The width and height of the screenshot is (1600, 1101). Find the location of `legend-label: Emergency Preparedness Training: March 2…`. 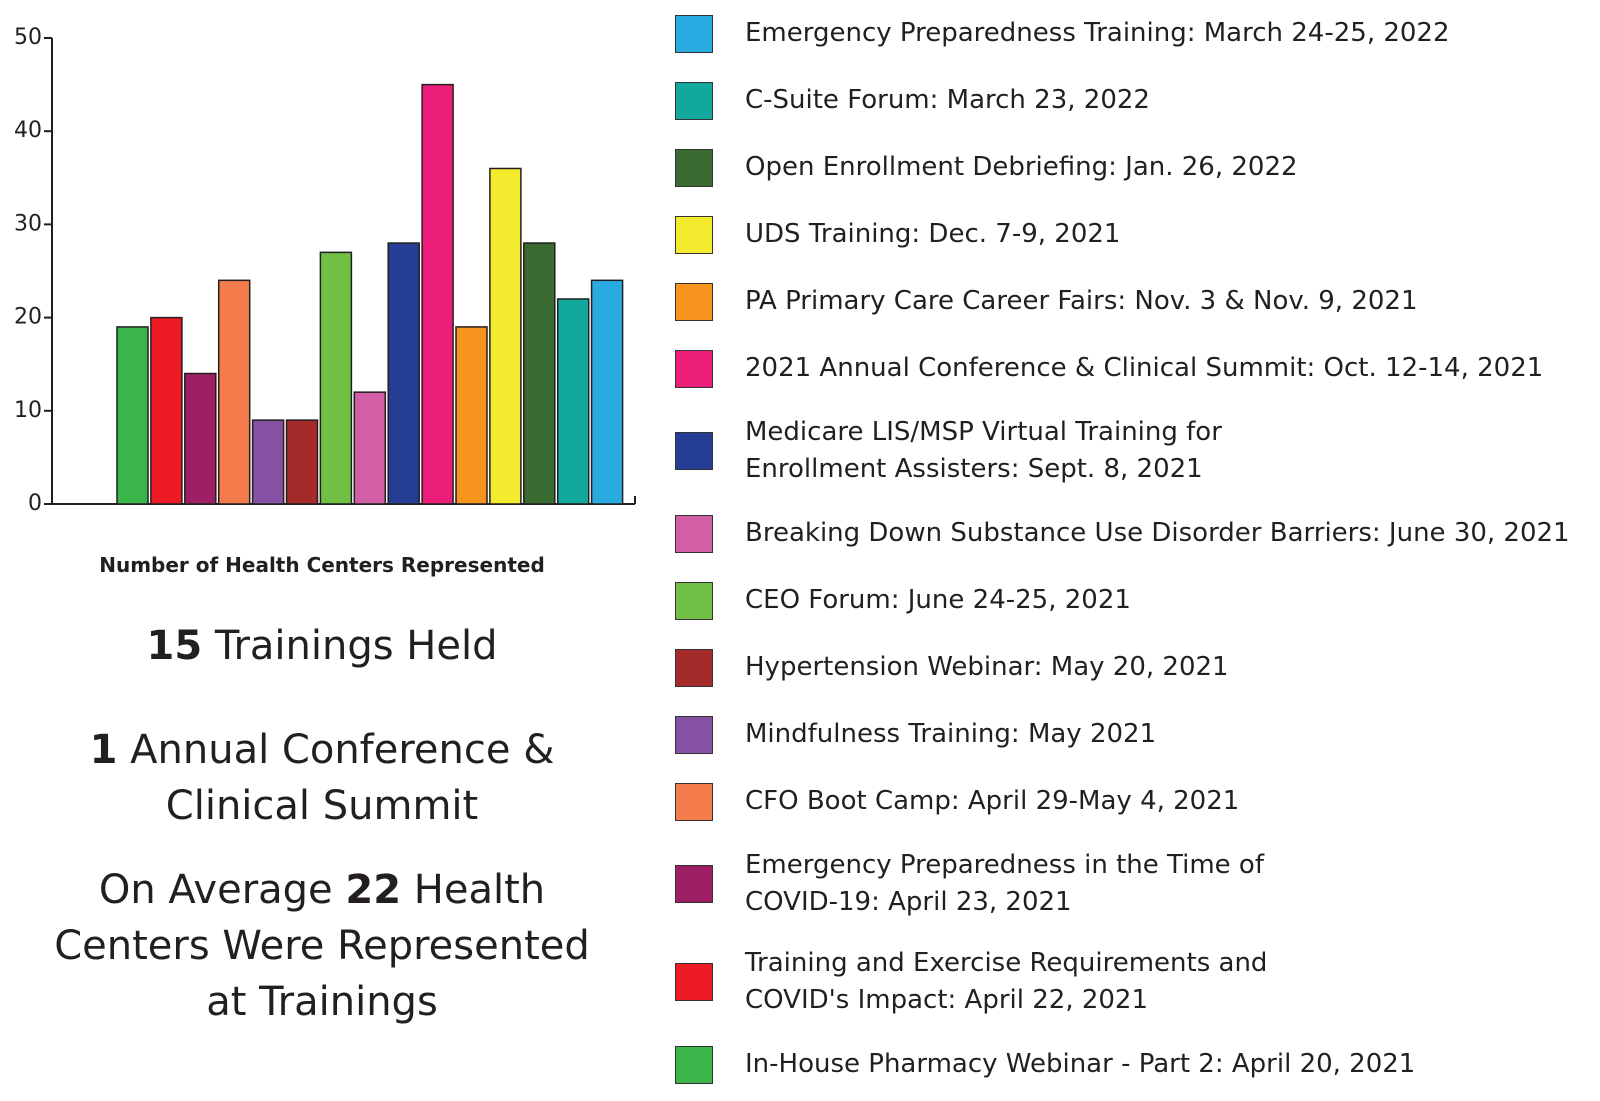

legend-label: Emergency Preparedness Training: March 2… is located at coordinates (1097, 33).